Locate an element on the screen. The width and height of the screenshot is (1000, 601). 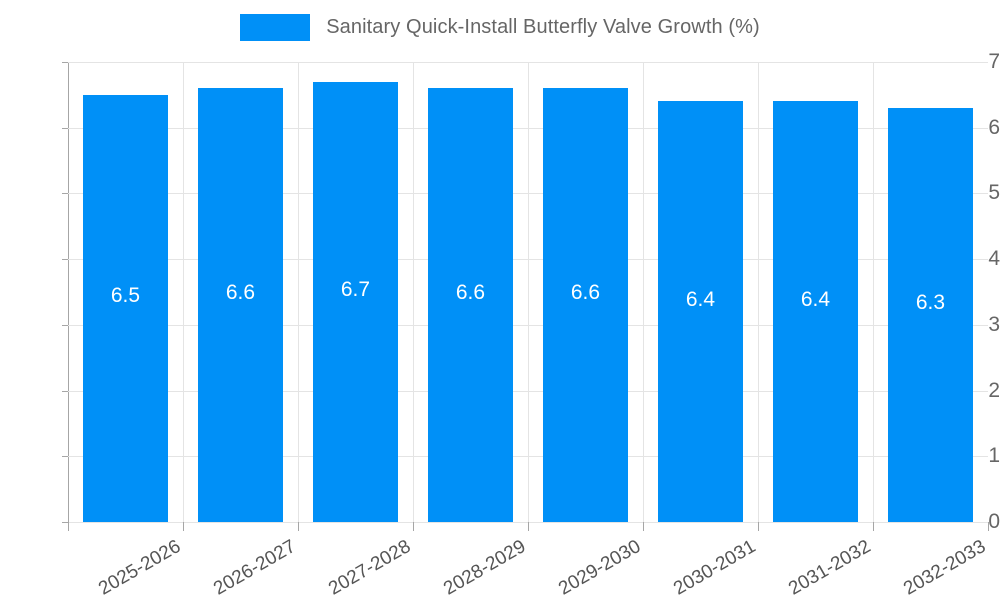
x-axis-tick-label: 2027-2028 is located at coordinates (370, 568).